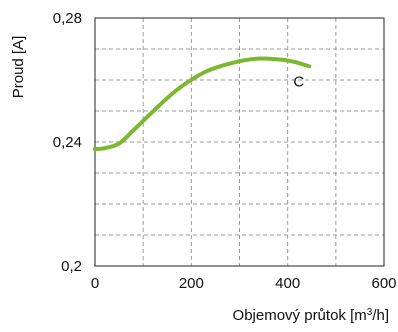  Describe the element at coordinates (71, 266) in the screenshot. I see `y-tick-label: 0,2` at that location.